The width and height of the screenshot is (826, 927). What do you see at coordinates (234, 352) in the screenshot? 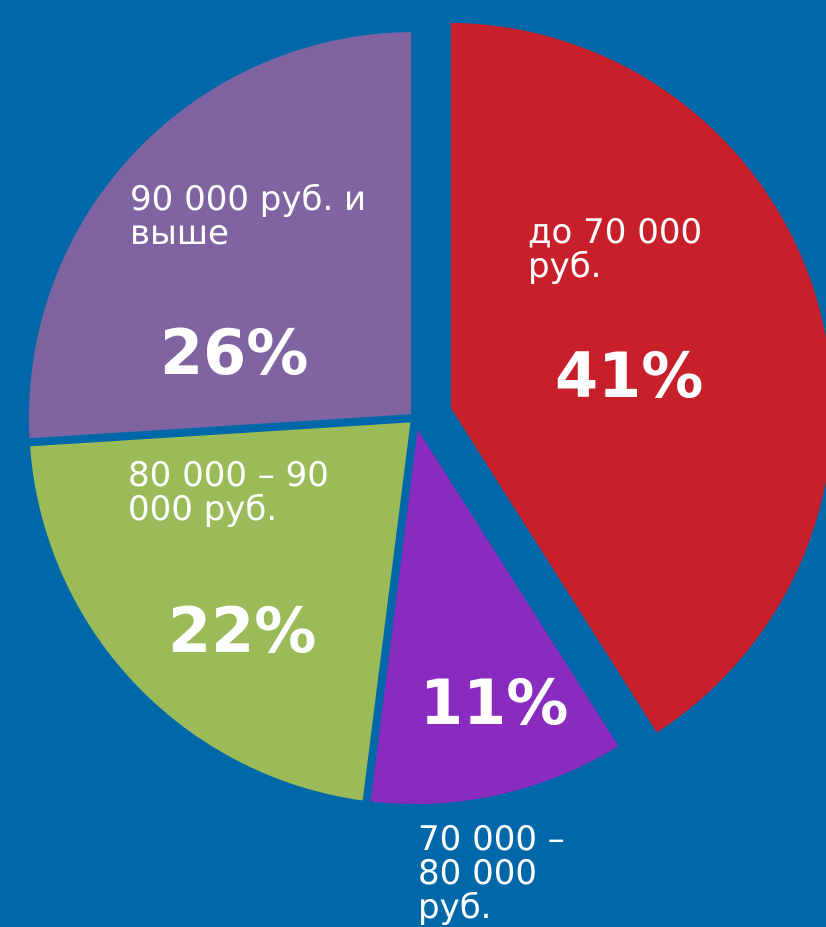
I see `value-label: 26%` at bounding box center [234, 352].